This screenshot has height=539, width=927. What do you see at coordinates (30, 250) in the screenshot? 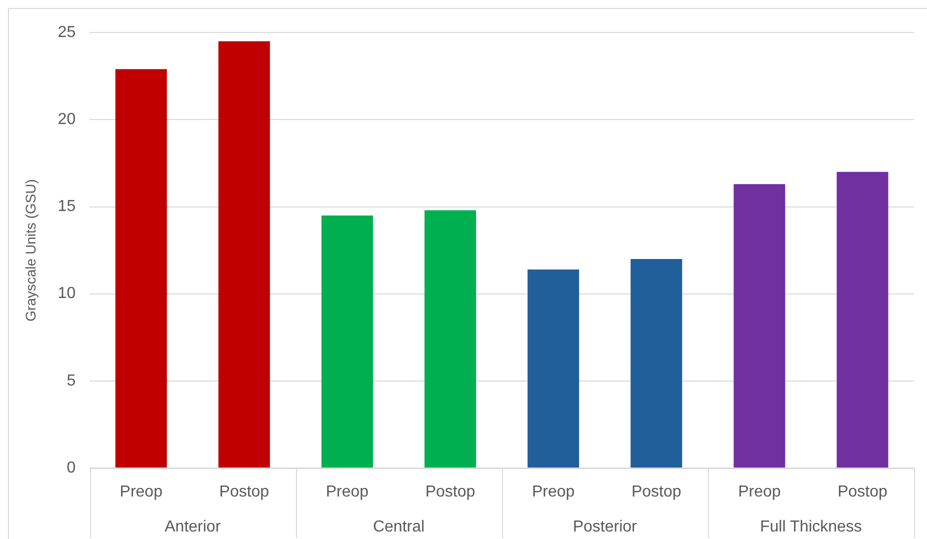
I see `y-axis-title: Grayscale Units (GSU)` at bounding box center [30, 250].